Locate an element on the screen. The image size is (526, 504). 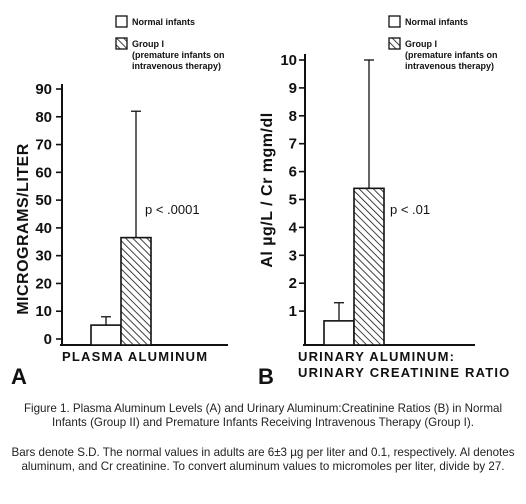
panel-a-legend-swatch-normal is located at coordinates (121, 21).